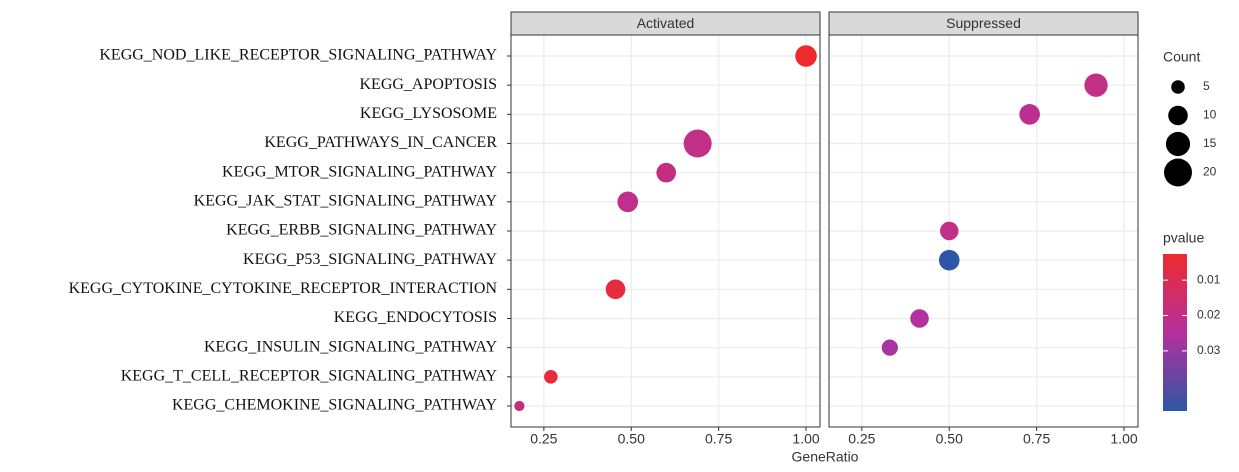  I want to click on y-tick-label: KEGG_JAK_STAT_SIGNALING_PATHWAY, so click(346, 201).